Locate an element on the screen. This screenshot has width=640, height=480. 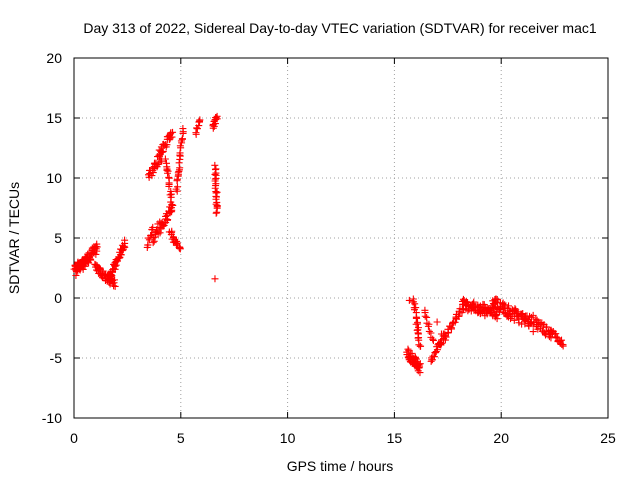
y-tick-label: 10 is located at coordinates (54, 178).